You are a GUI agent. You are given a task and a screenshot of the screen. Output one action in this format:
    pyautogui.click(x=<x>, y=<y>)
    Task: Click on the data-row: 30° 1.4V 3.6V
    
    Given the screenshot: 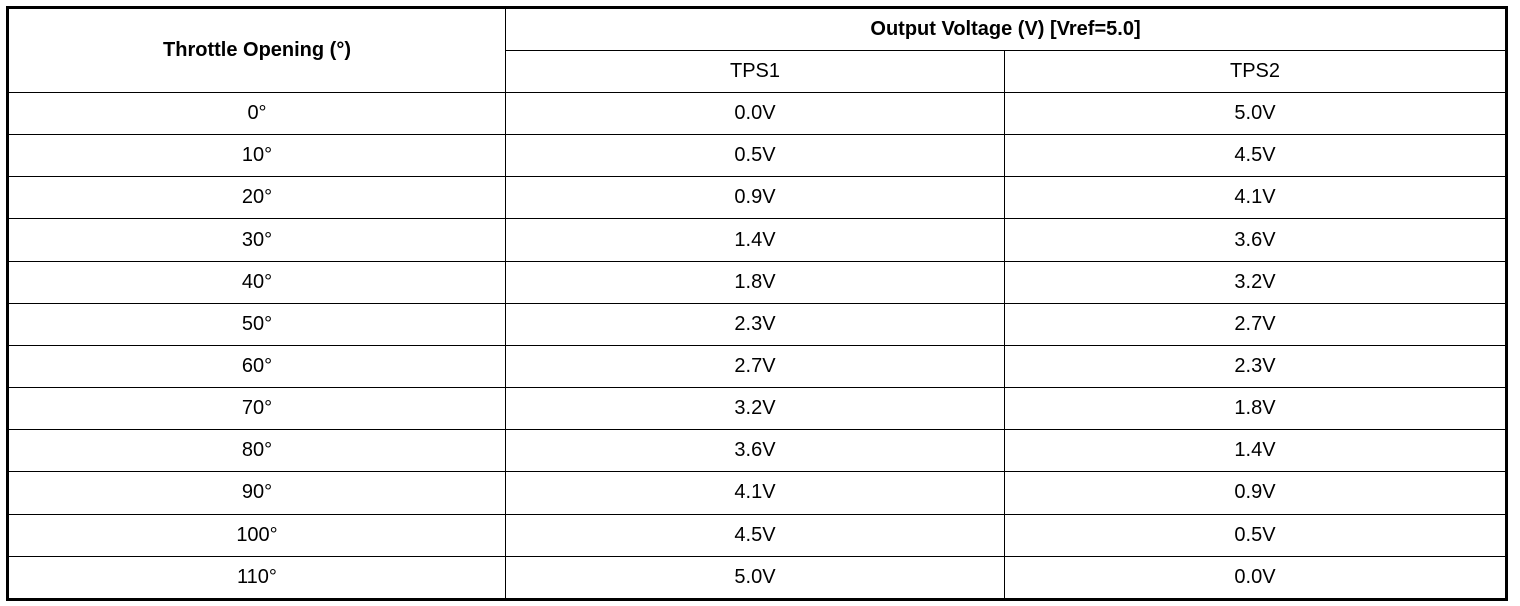 What is the action you would take?
    pyautogui.click(x=757, y=240)
    